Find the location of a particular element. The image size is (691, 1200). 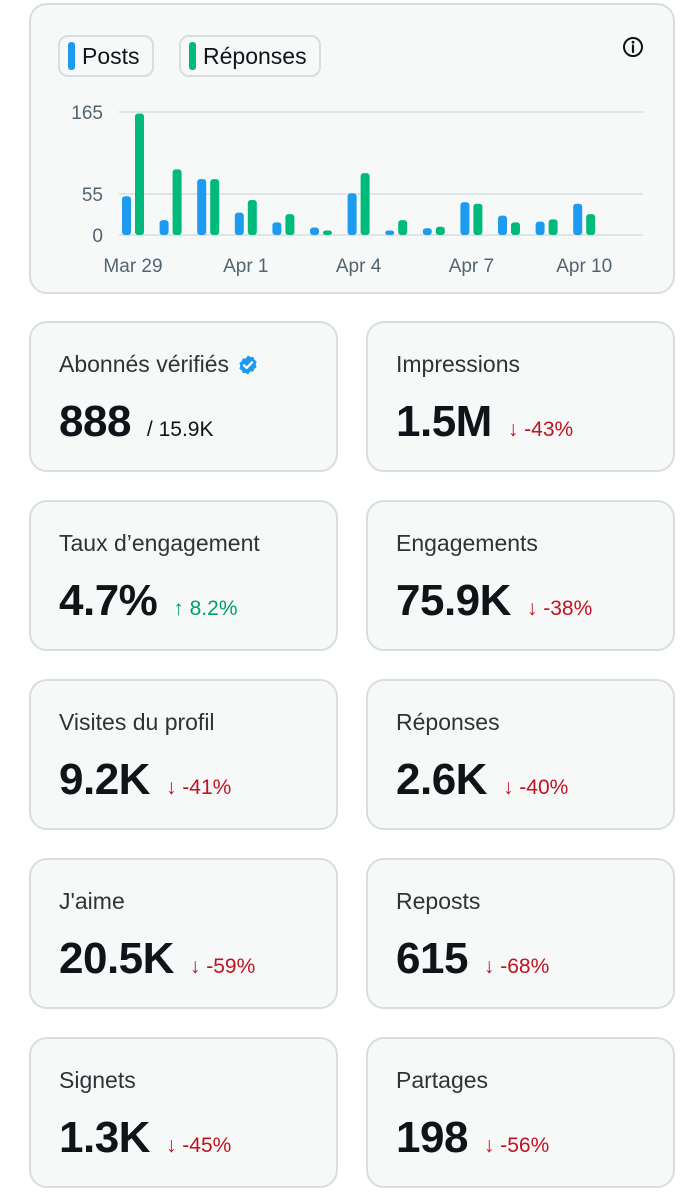

metric-label-text: Impressions is located at coordinates (458, 364).